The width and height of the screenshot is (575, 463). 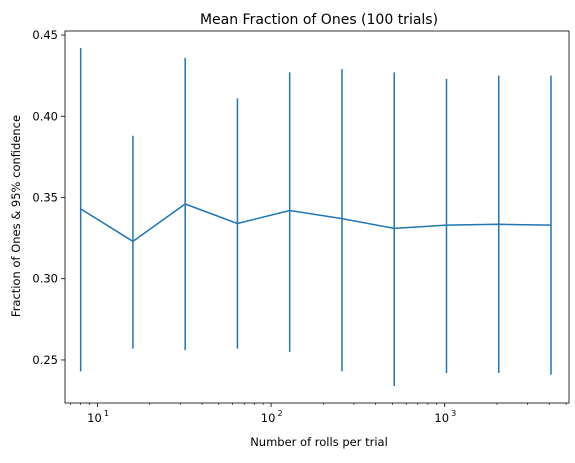 I want to click on chart-title: Mean Fraction of Ones (100 trials), so click(x=319, y=20).